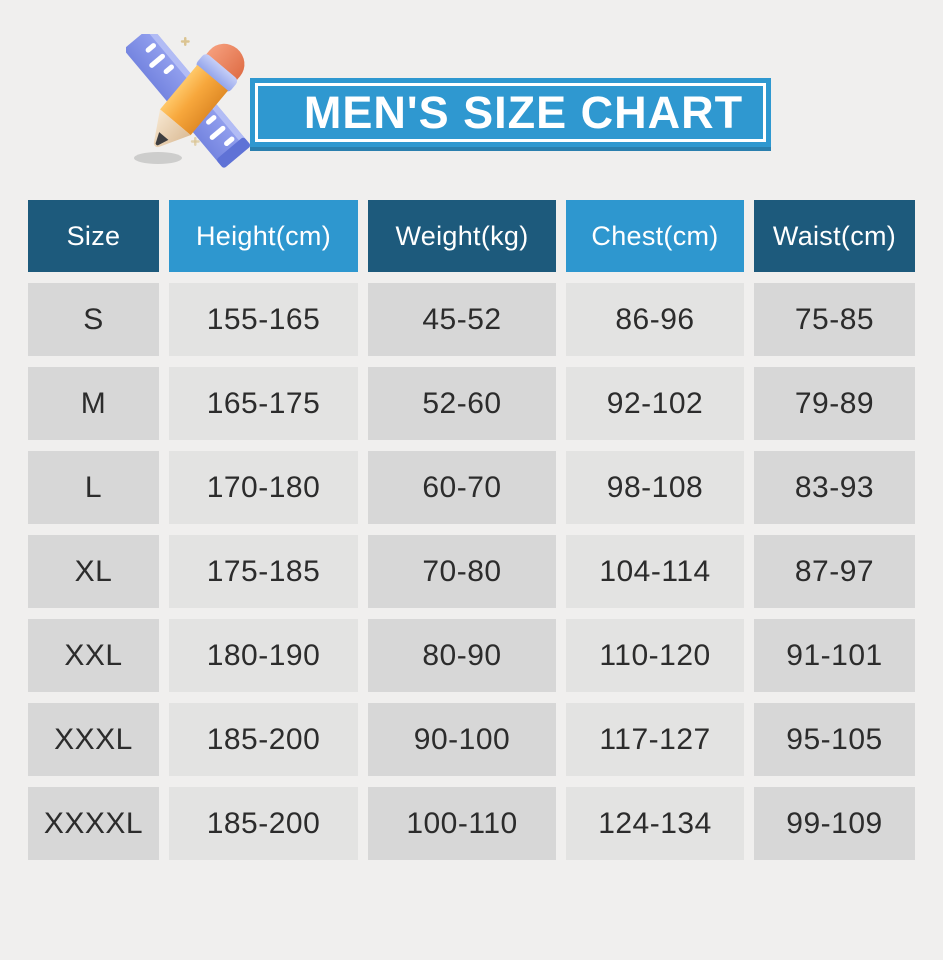 The width and height of the screenshot is (943, 960). Describe the element at coordinates (834, 236) in the screenshot. I see `col-header-waist: Waist(cm)` at that location.